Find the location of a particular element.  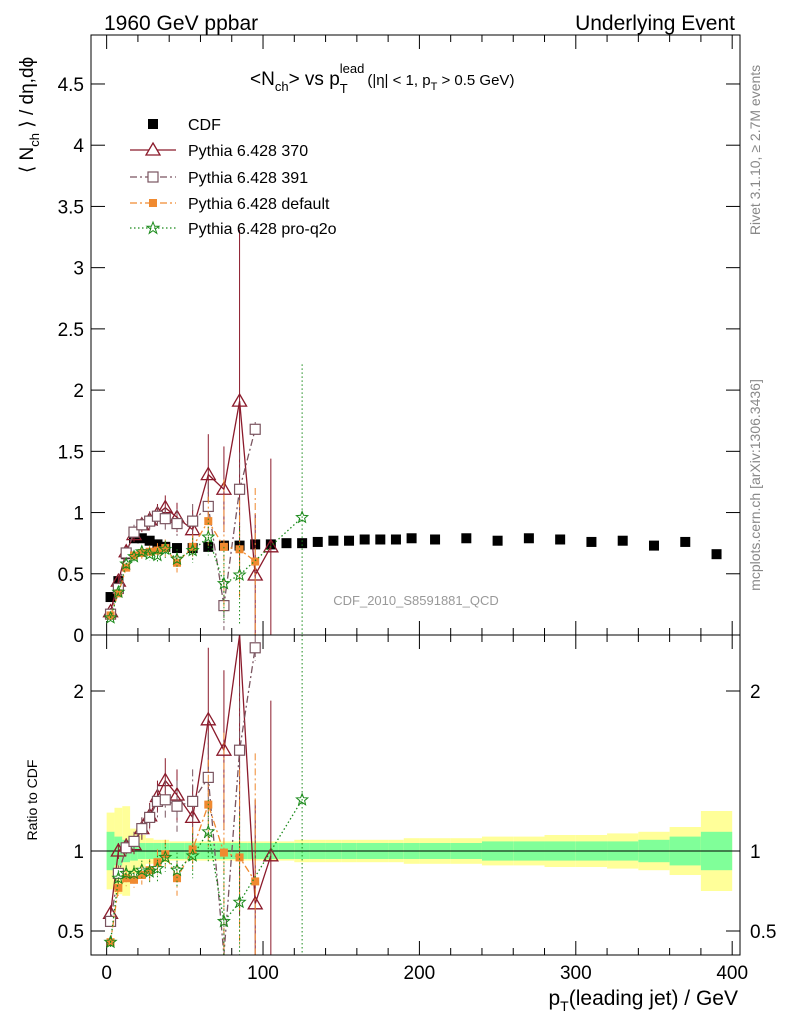

header-right: Underlying Event is located at coordinates (655, 23).